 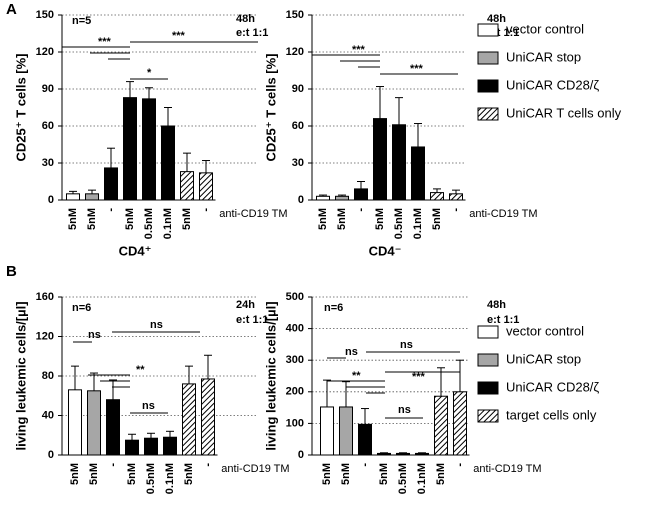 I want to click on annotation: n=5, so click(x=81, y=21).